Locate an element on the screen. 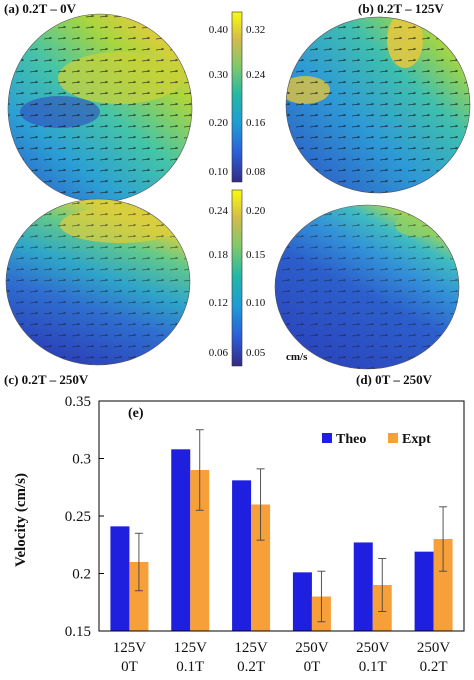 Image resolution: width=474 pixels, height=680 pixels. panel-d-border is located at coordinates (367, 287).